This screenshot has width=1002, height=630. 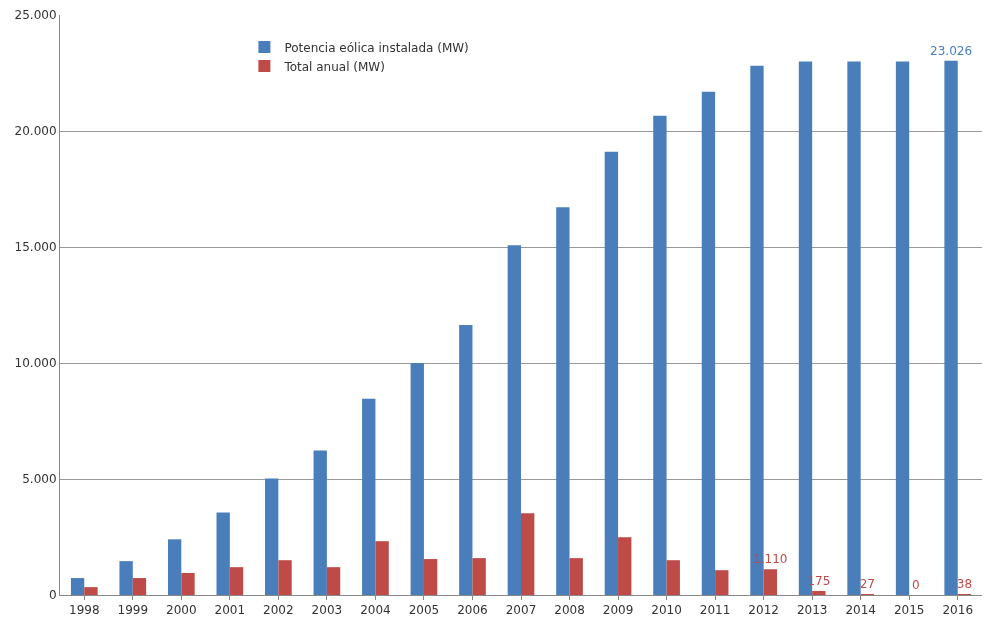 I want to click on legend-label: Potencia eólica instalada (MW), so click(x=376, y=47).